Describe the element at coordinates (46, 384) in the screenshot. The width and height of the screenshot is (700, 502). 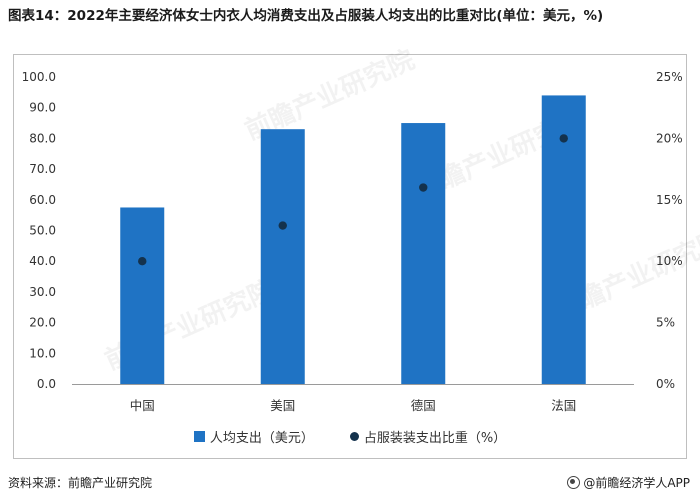
I see `y-left-tick-label: 0.0` at that location.